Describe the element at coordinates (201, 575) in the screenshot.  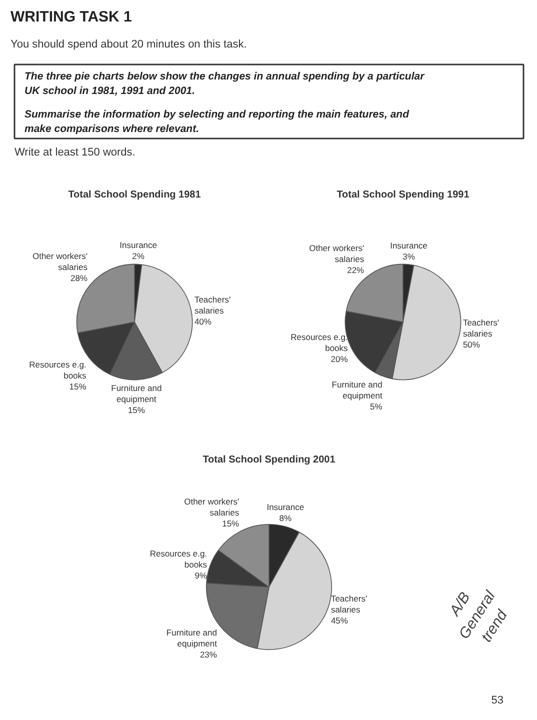
I see `data-label: 9%` at that location.